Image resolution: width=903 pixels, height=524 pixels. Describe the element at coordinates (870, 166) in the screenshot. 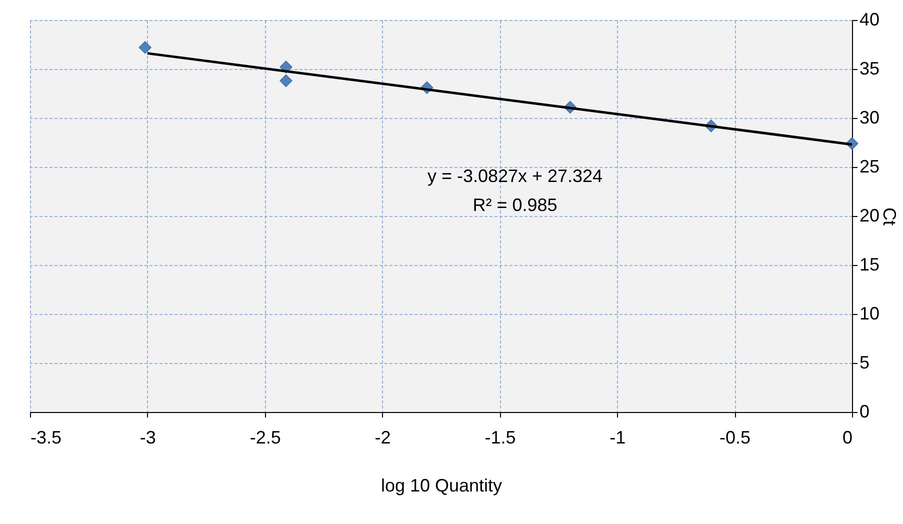

I see `y-tick-label: 25` at that location.